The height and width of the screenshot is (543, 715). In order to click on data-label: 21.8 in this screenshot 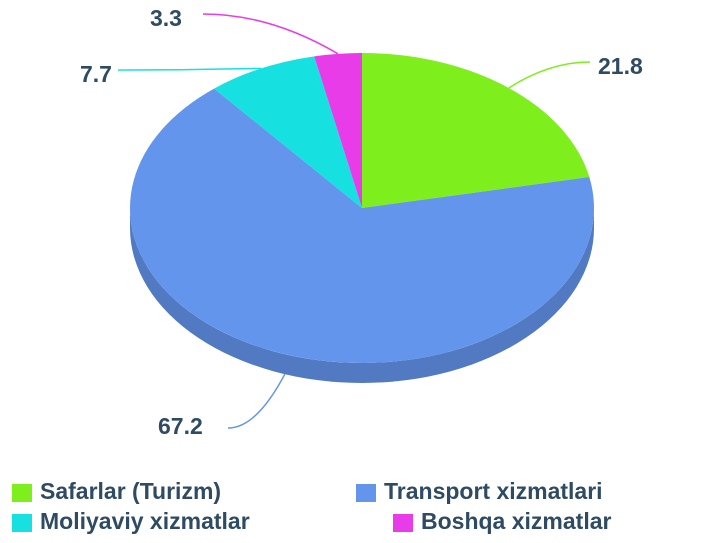, I will do `click(620, 66)`.